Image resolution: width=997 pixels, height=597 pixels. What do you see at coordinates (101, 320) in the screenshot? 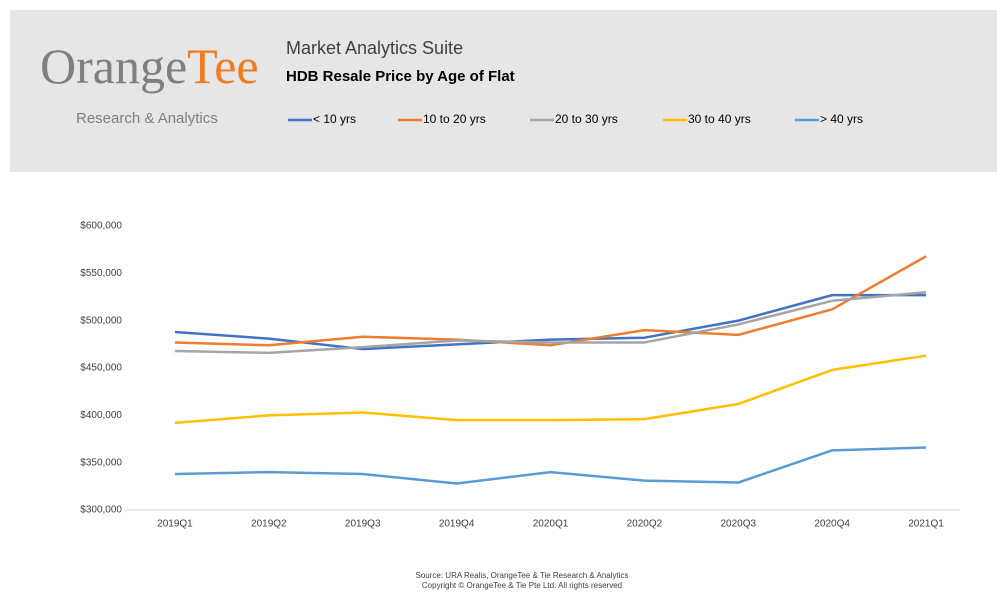
I see `y-tick-label: $500,000` at bounding box center [101, 320].